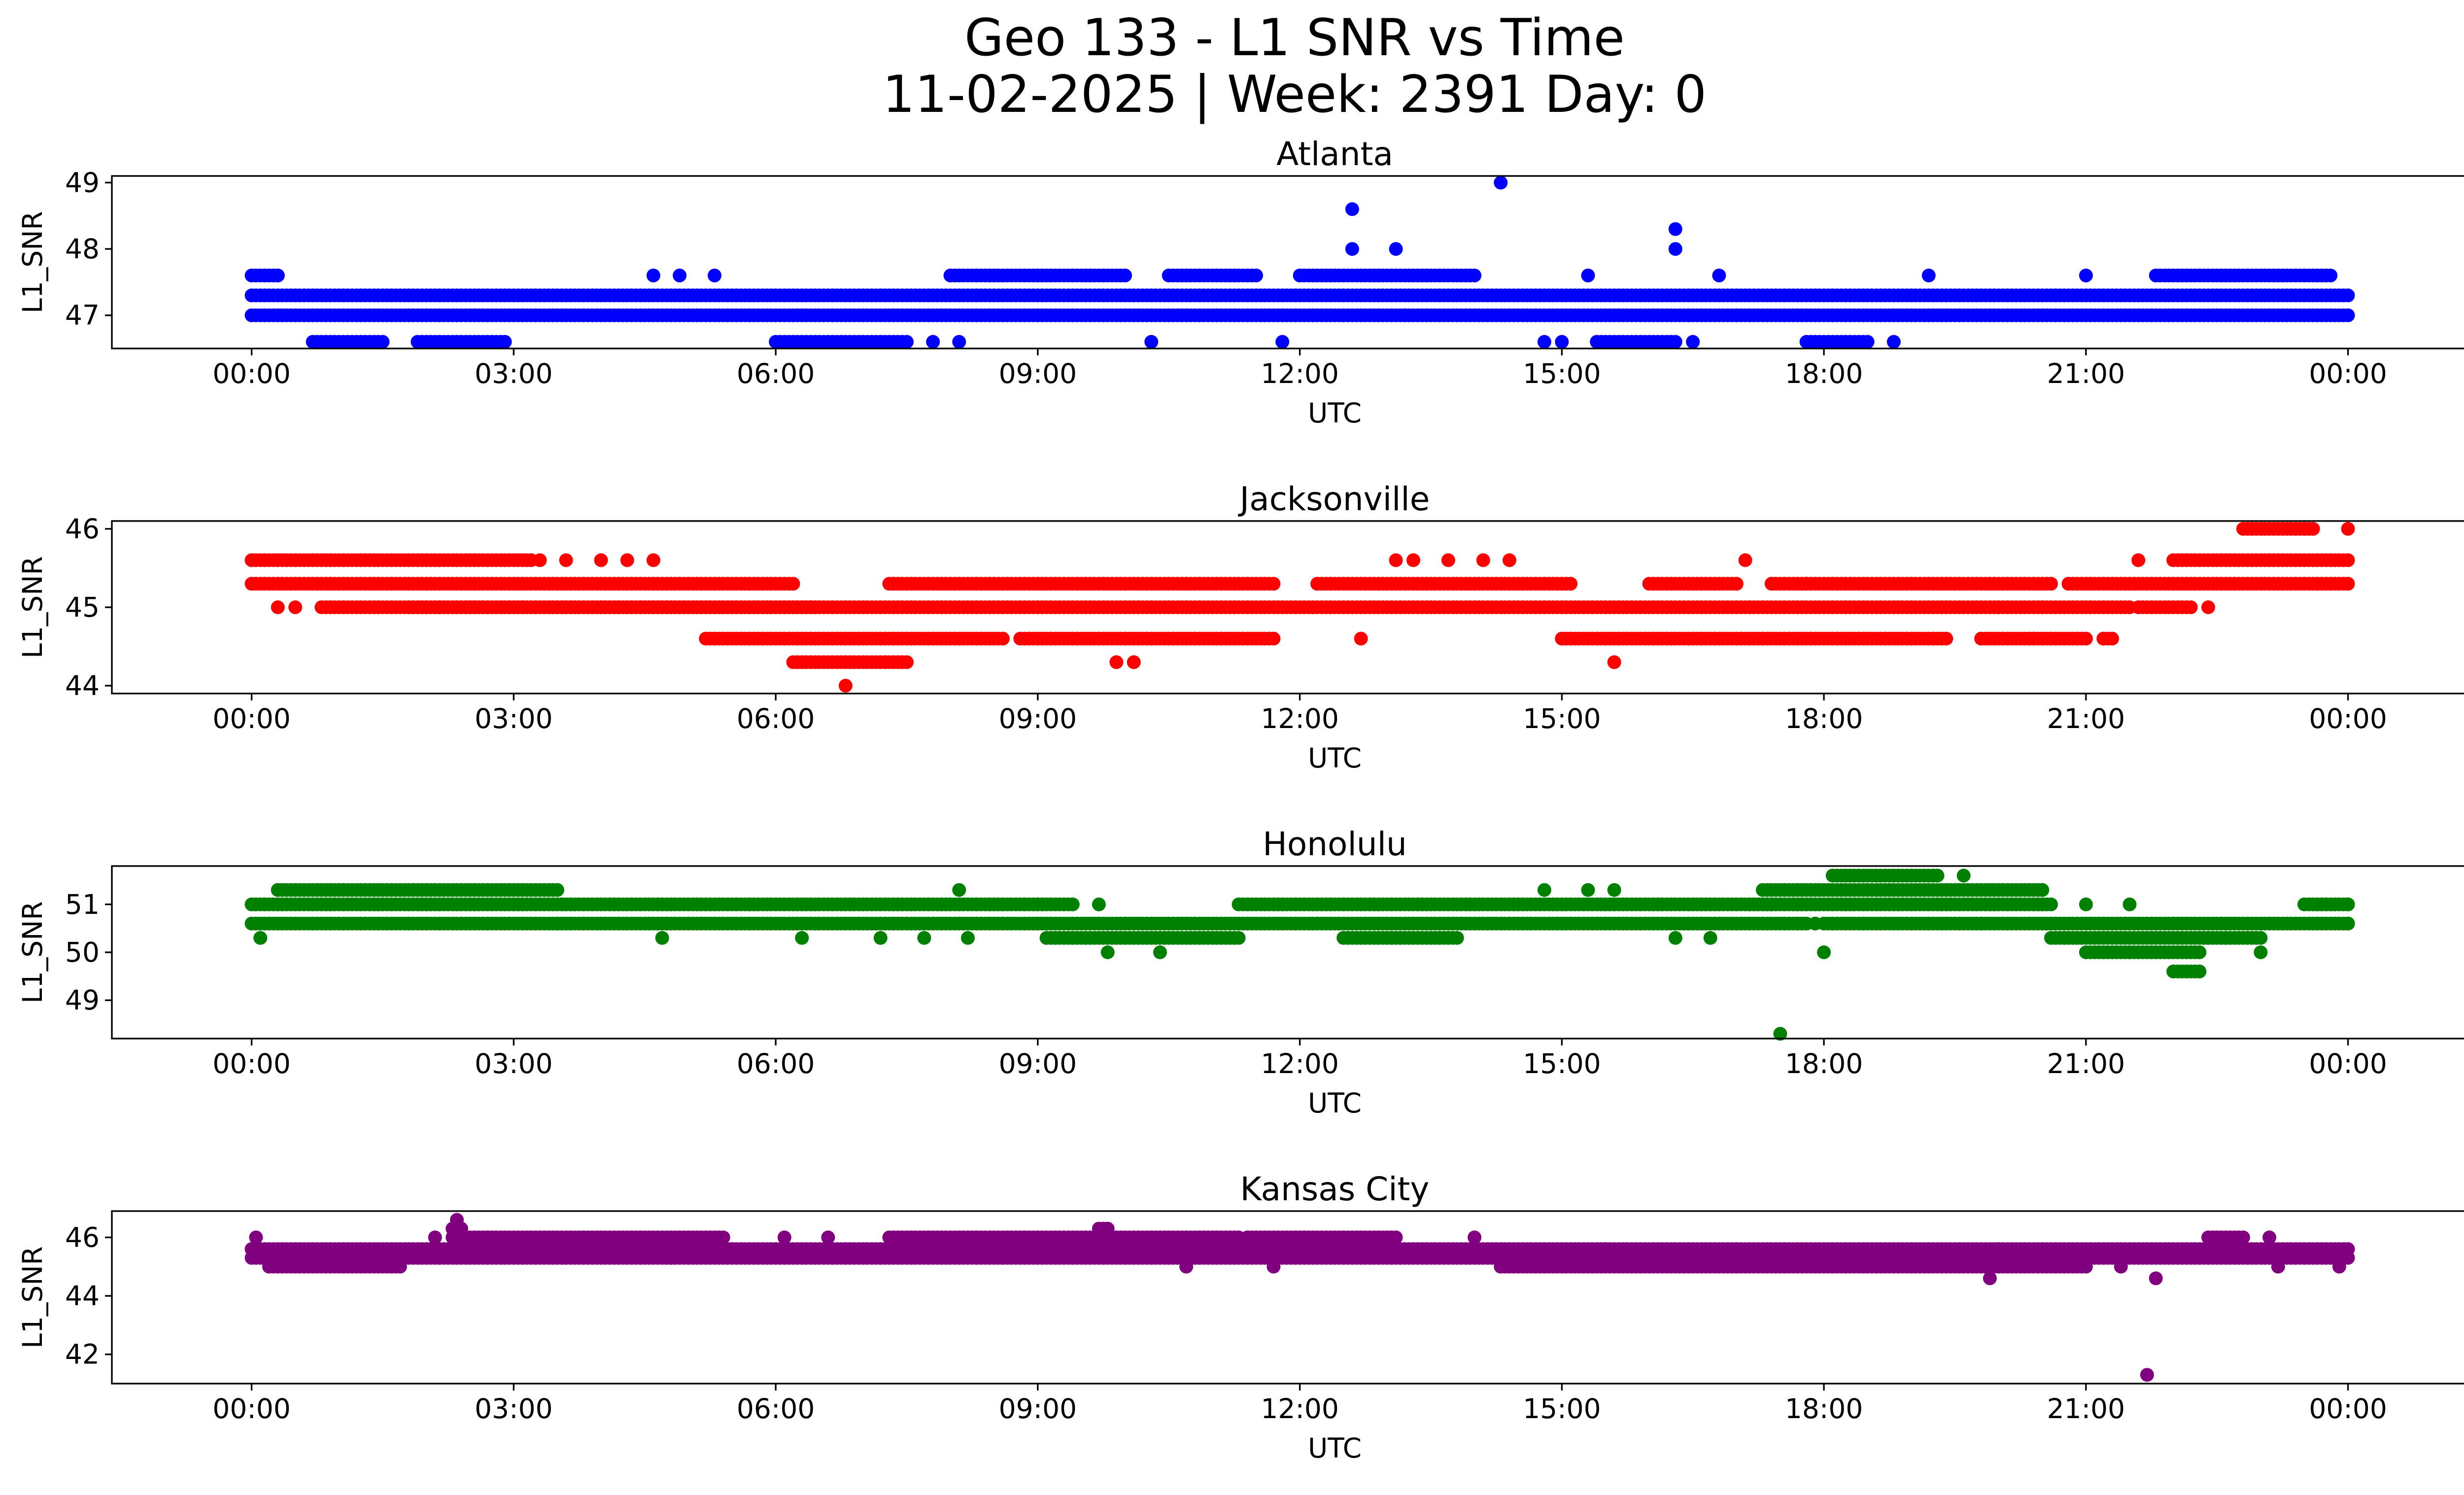 This screenshot has height=1495, width=2464. What do you see at coordinates (2086, 718) in the screenshot?
I see `x-tick-label: 21:00` at bounding box center [2086, 718].